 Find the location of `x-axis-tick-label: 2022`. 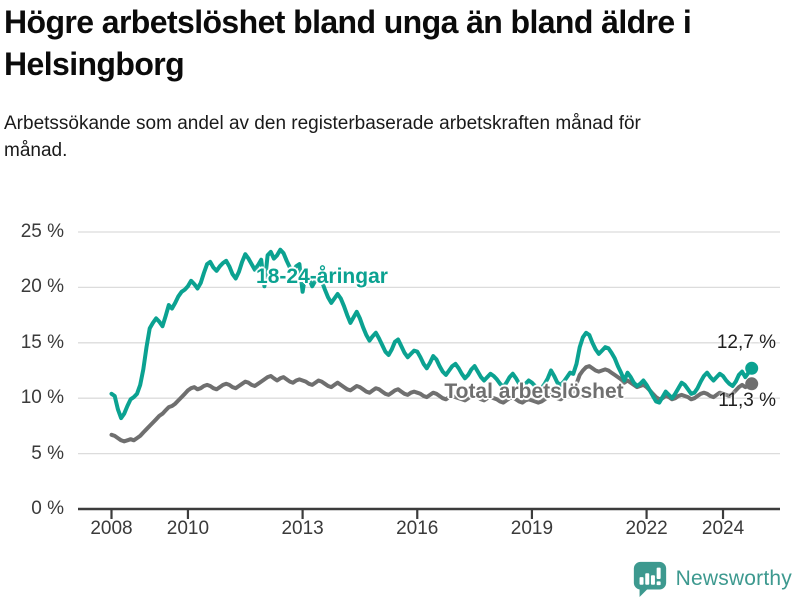

x-axis-tick-label: 2022 is located at coordinates (646, 528).